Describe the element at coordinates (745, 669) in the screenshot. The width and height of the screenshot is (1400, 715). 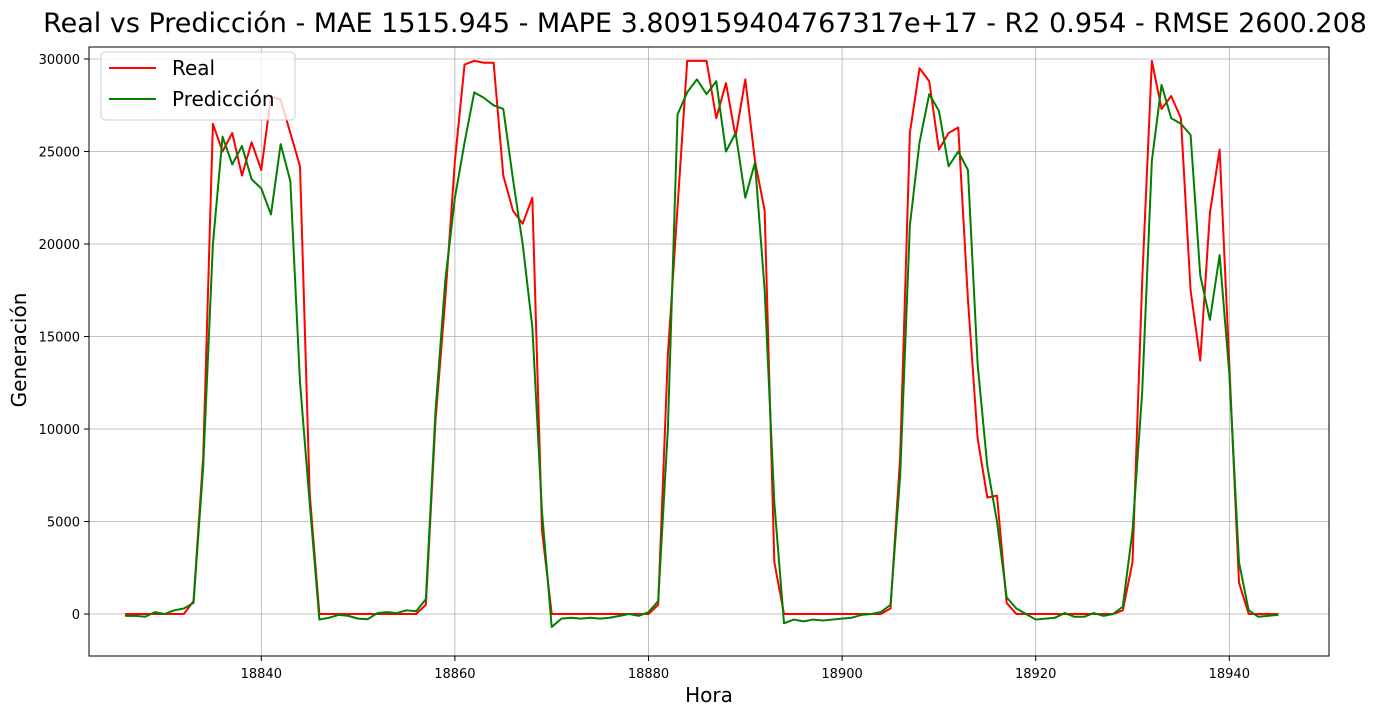
I see `x-axis-ticks: 18840 18860 18880 18900 18920 18940` at that location.